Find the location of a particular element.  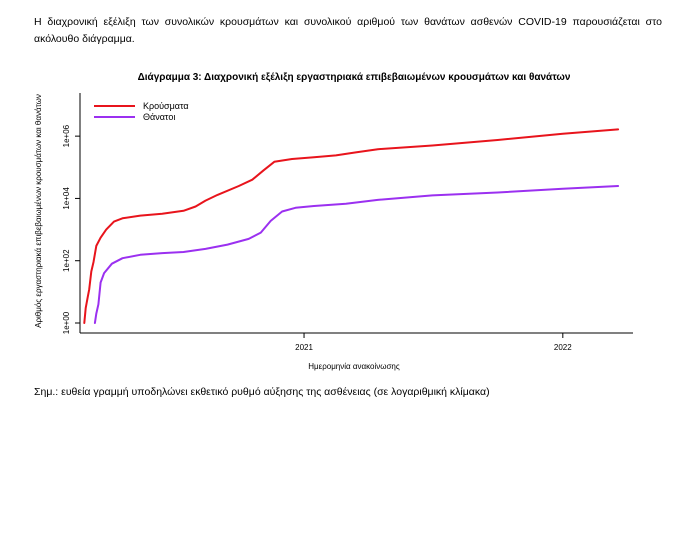

x-axis-ticks: 2021 2022 is located at coordinates (433, 342).